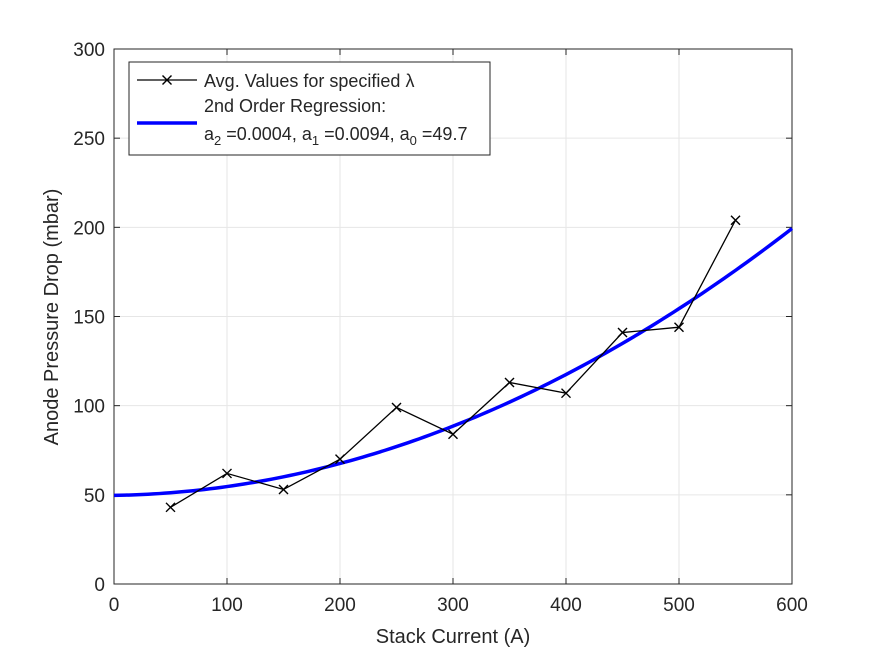 This screenshot has height=656, width=875. Describe the element at coordinates (679, 605) in the screenshot. I see `x-tick-label: 500` at that location.